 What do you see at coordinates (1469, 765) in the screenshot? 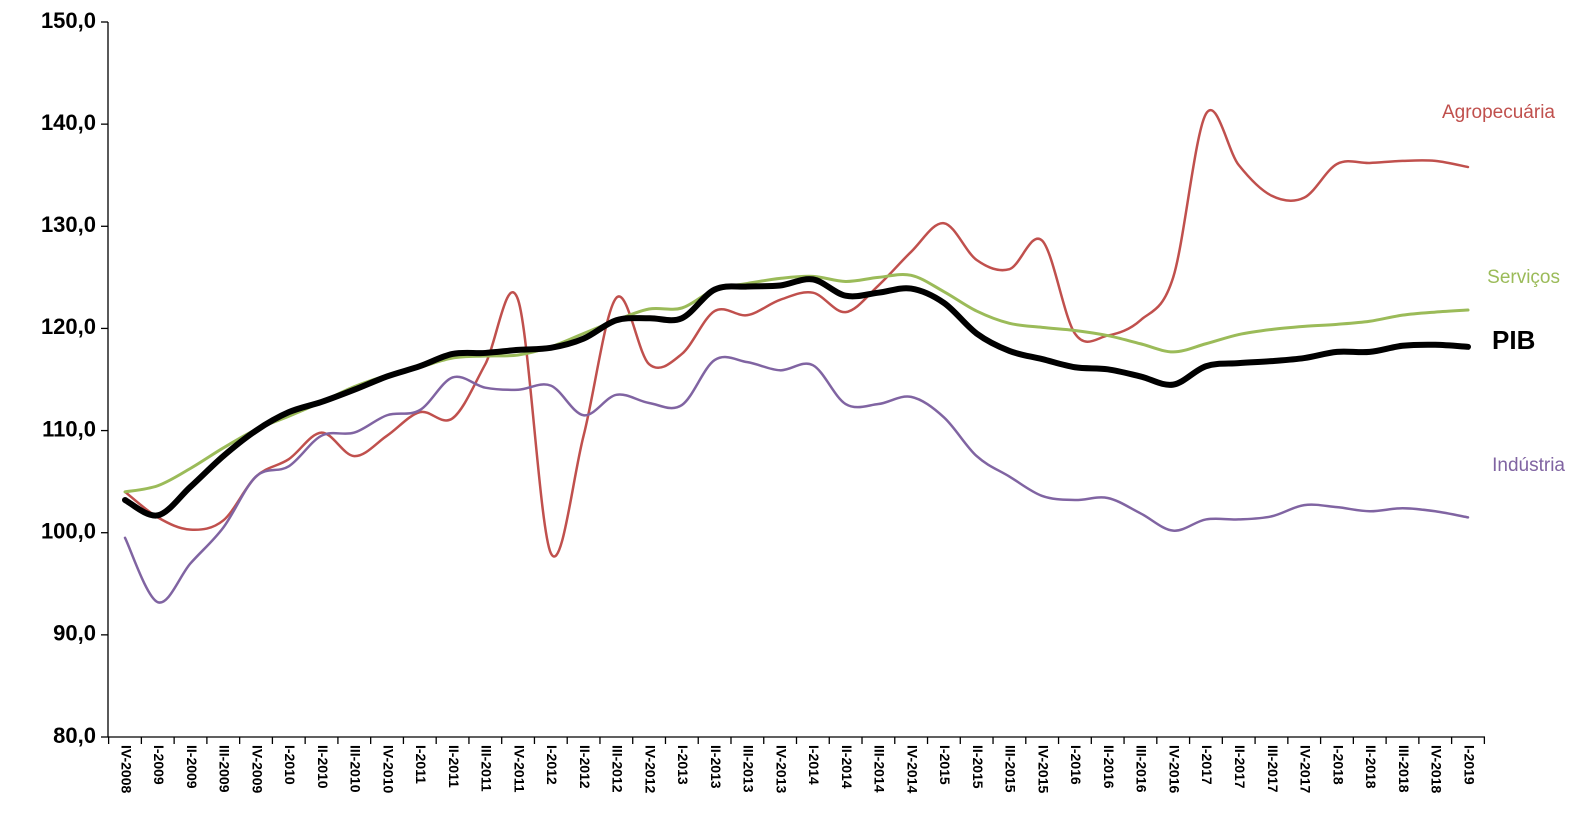
I see `x-tick-label: I-2019` at bounding box center [1469, 765].